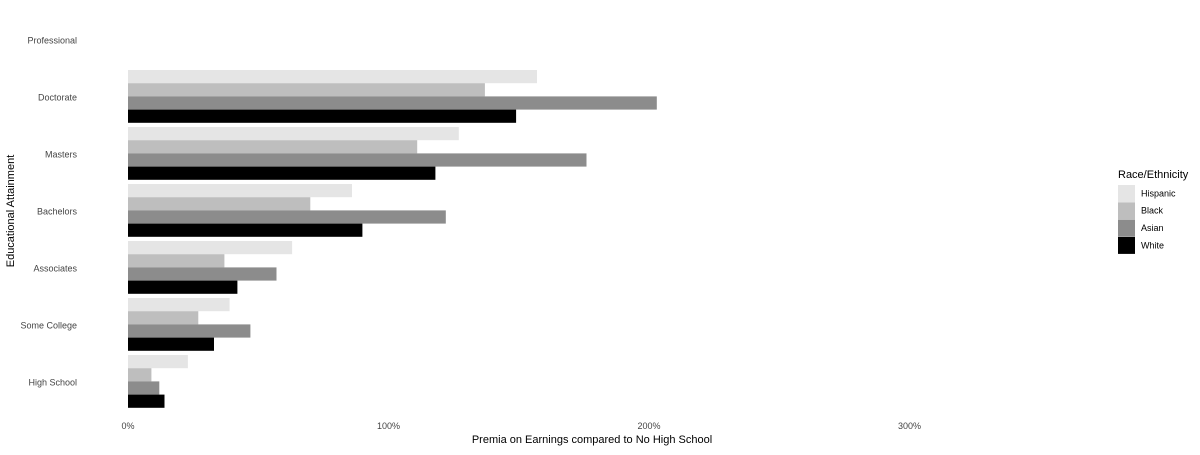 This screenshot has width=1200, height=455. Describe the element at coordinates (909, 426) in the screenshot. I see `x-tick-label: 300%` at that location.